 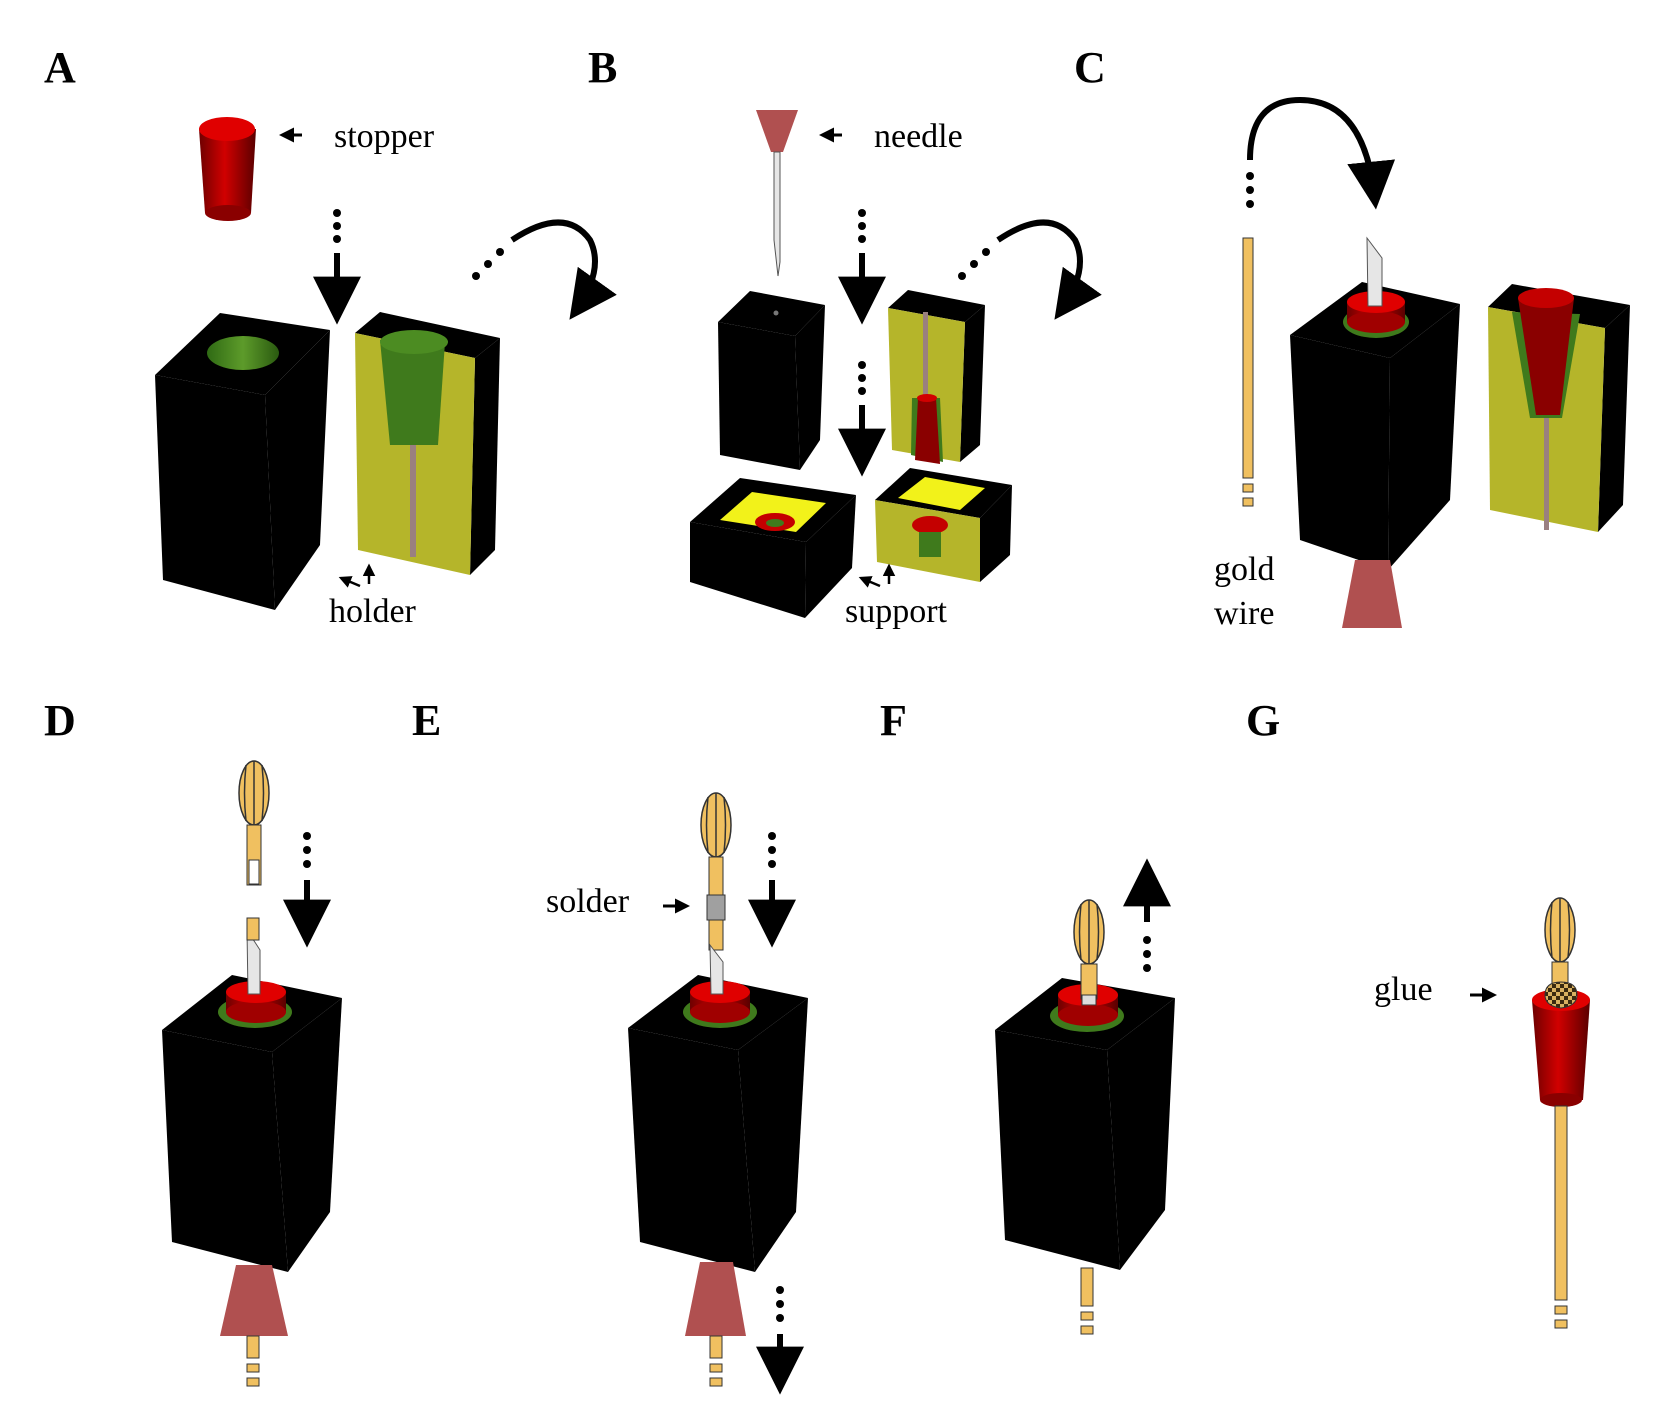 What do you see at coordinates (780, 1340) in the screenshot?
I see `withdraw-arrow-icon` at bounding box center [780, 1340].